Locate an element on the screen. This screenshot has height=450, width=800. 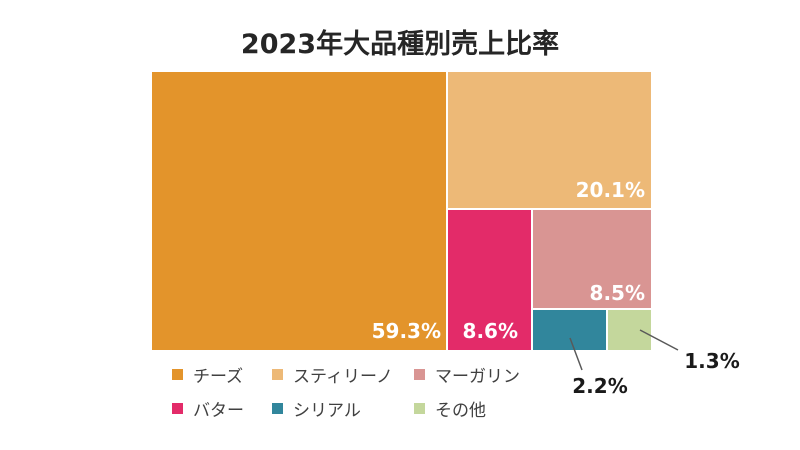
legend-item-other: その他 is located at coordinates (450, 408).